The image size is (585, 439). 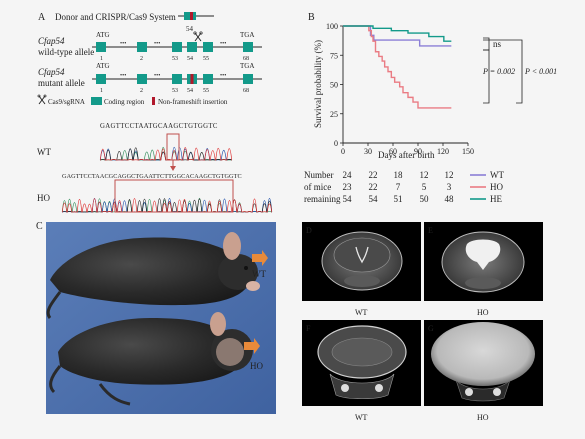 I want to click on wt-arrow-icon, so click(x=260, y=258).